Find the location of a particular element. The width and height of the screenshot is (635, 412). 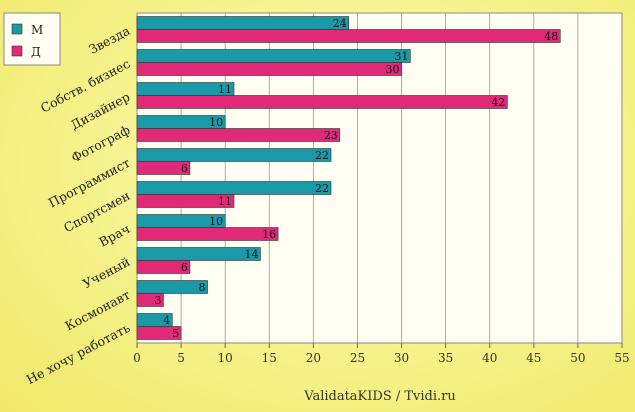

x-tick-label: 45 is located at coordinates (533, 358).